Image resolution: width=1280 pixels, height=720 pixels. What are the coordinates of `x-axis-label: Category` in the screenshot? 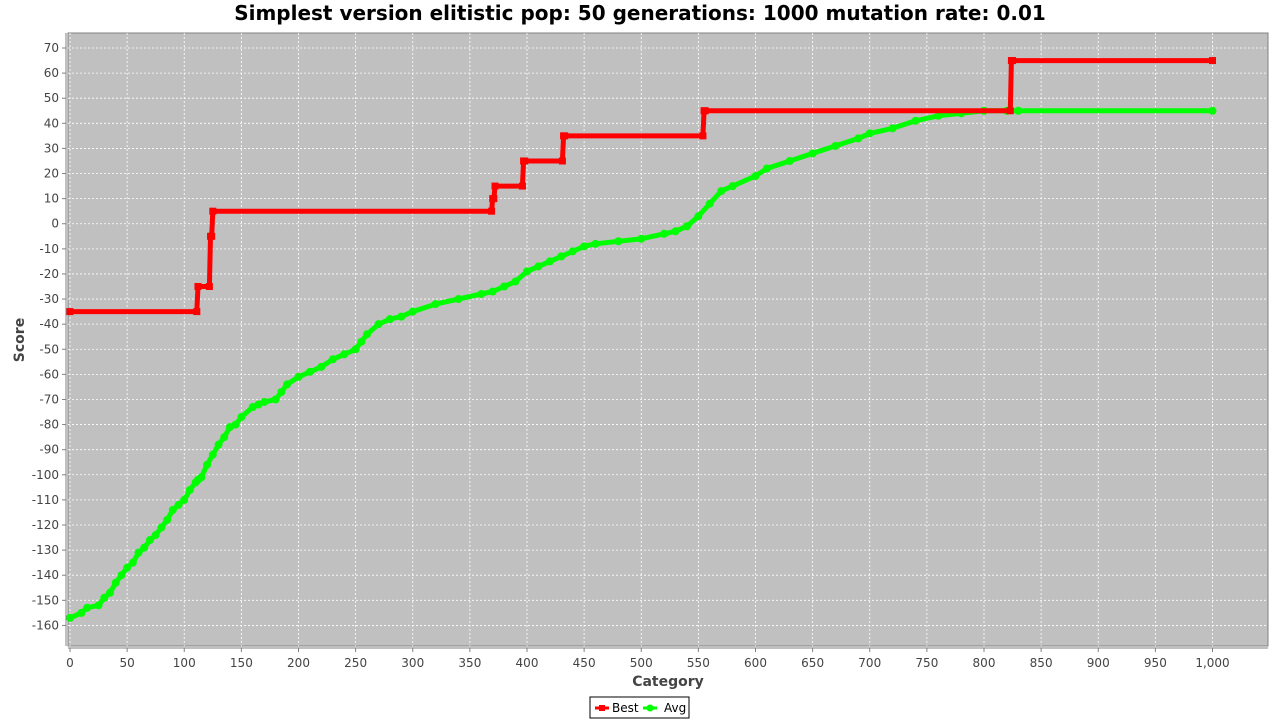 It's located at (668, 682).